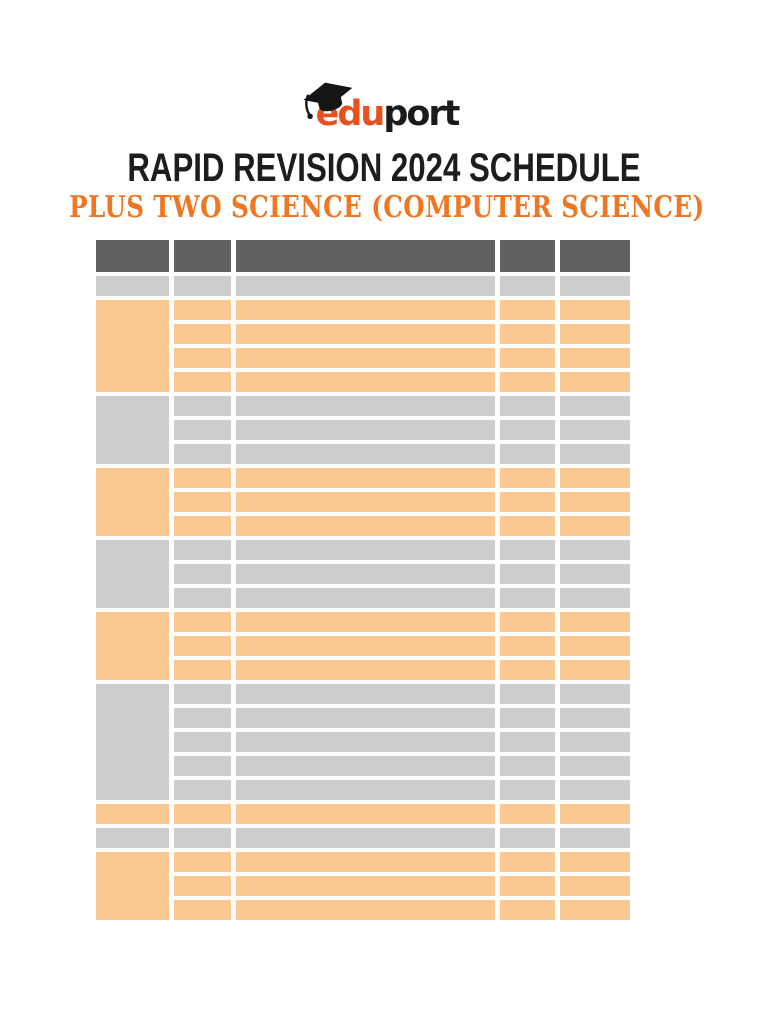 The height and width of the screenshot is (1024, 768). I want to click on table-header-row, so click(363, 256).